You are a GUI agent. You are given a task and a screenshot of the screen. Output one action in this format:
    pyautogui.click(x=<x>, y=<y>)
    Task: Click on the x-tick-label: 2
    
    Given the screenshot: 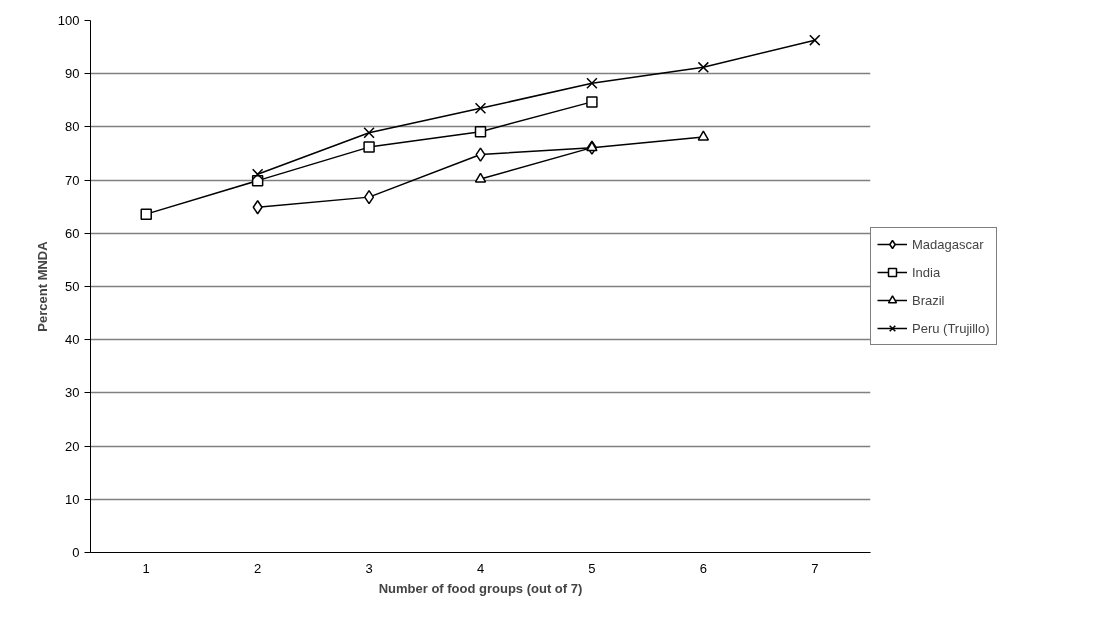 What is the action you would take?
    pyautogui.click(x=258, y=568)
    